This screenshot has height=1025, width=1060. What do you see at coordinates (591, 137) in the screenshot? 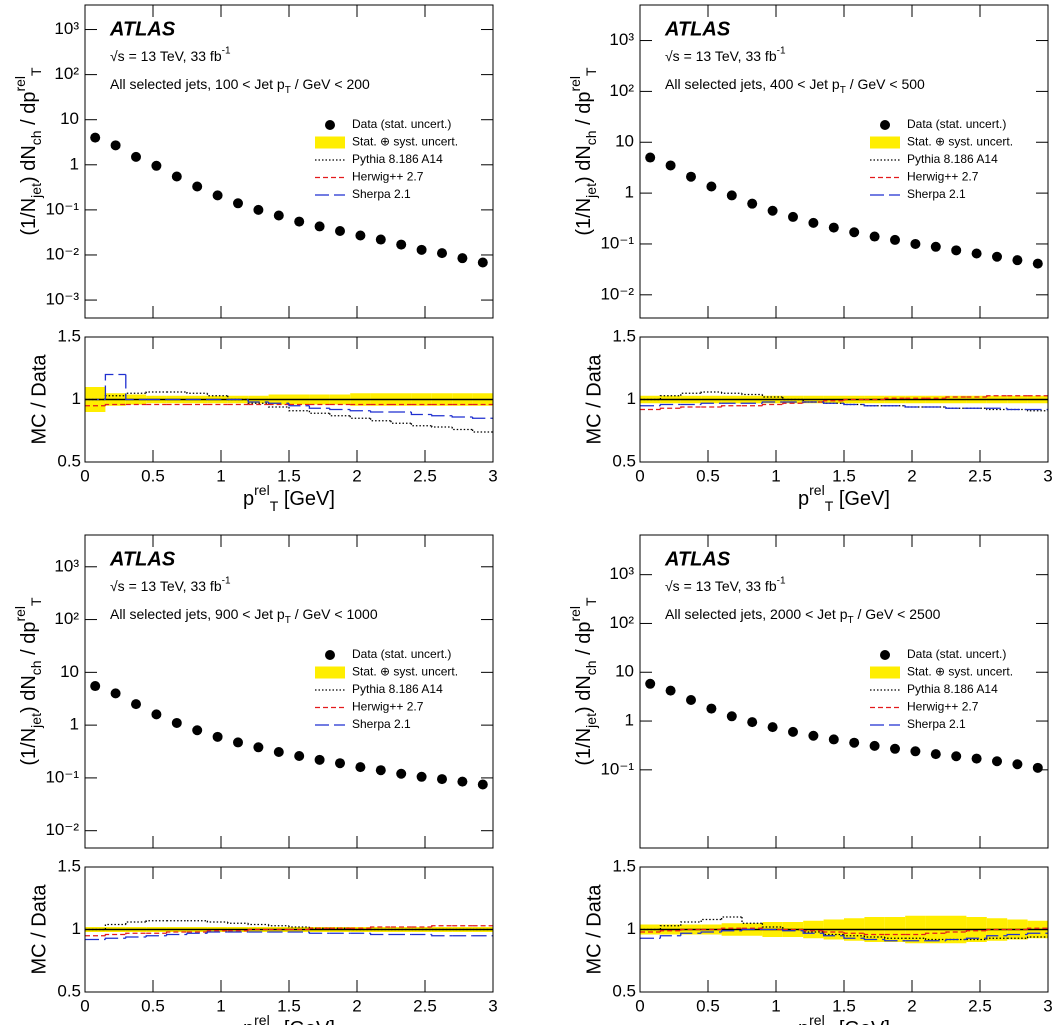
I see `y-axis-title-part: ch` at bounding box center [591, 137].